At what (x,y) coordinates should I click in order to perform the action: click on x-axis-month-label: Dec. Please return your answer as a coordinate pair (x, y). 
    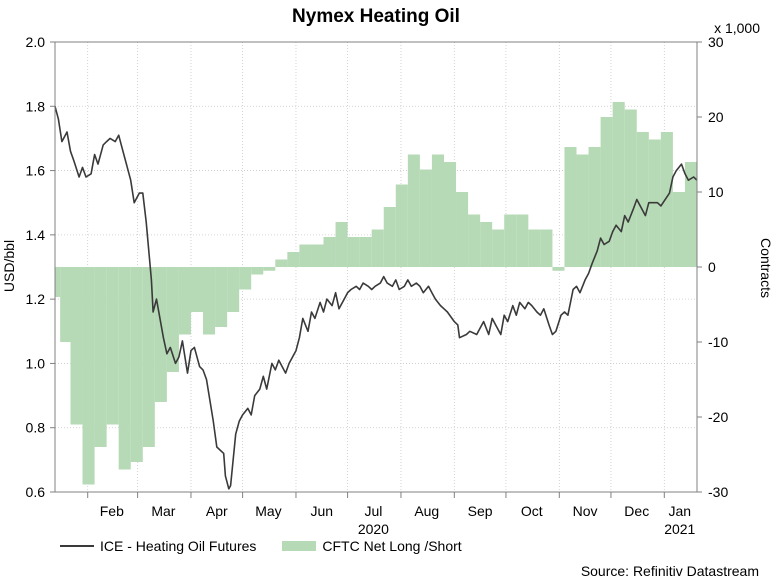
    Looking at the image, I should click on (636, 511).